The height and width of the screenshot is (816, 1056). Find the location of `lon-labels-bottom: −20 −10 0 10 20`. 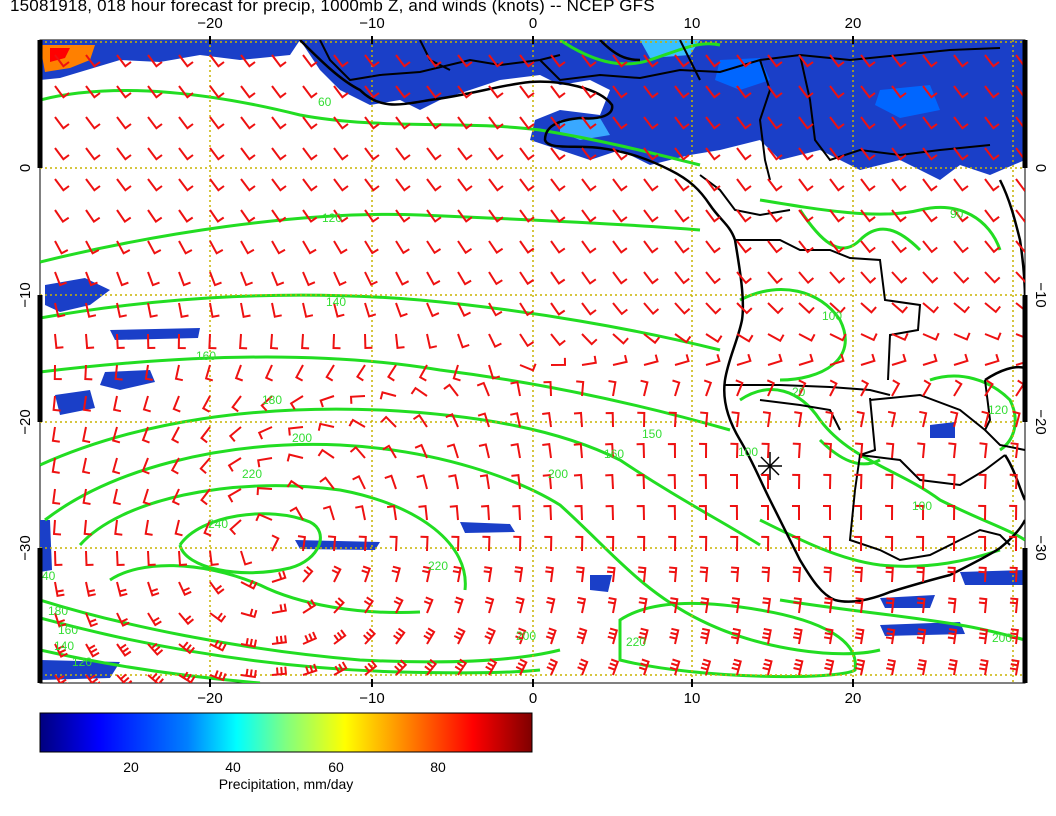

lon-labels-bottom: −20 −10 0 10 20 is located at coordinates (529, 698).